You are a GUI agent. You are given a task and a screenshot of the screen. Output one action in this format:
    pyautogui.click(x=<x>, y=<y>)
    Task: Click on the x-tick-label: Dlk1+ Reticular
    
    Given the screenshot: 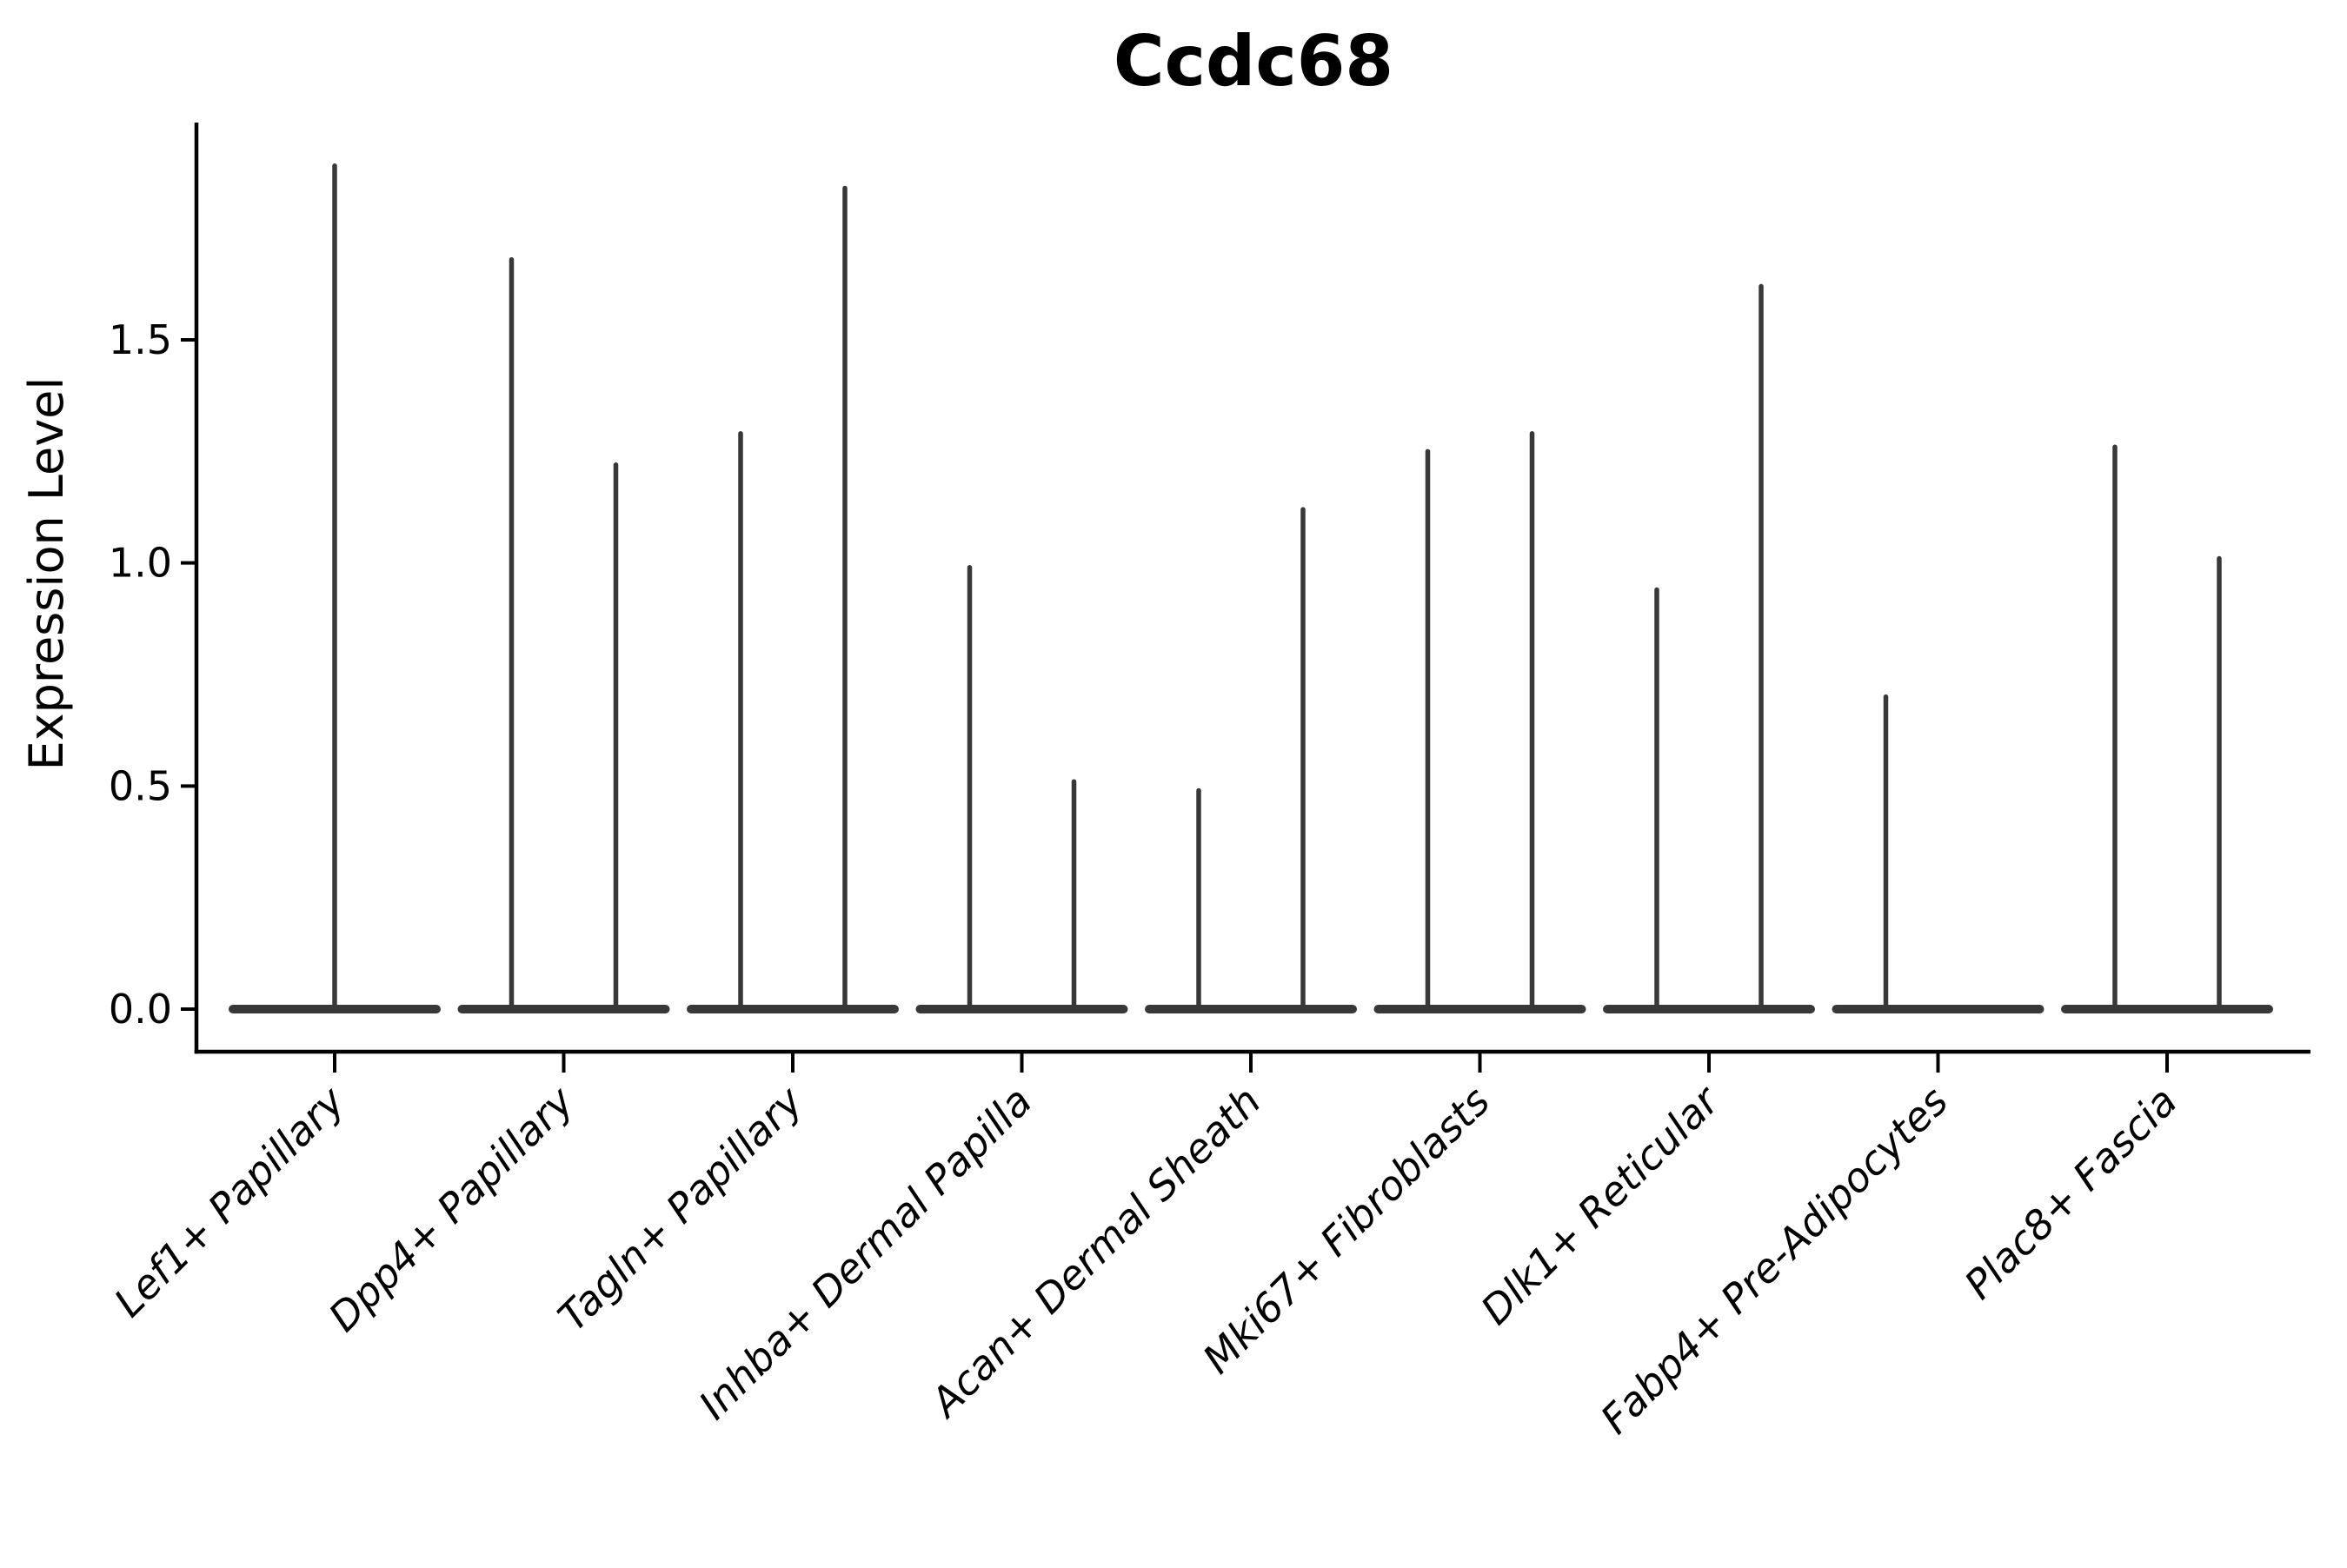 What is the action you would take?
    pyautogui.click(x=1601, y=1204)
    